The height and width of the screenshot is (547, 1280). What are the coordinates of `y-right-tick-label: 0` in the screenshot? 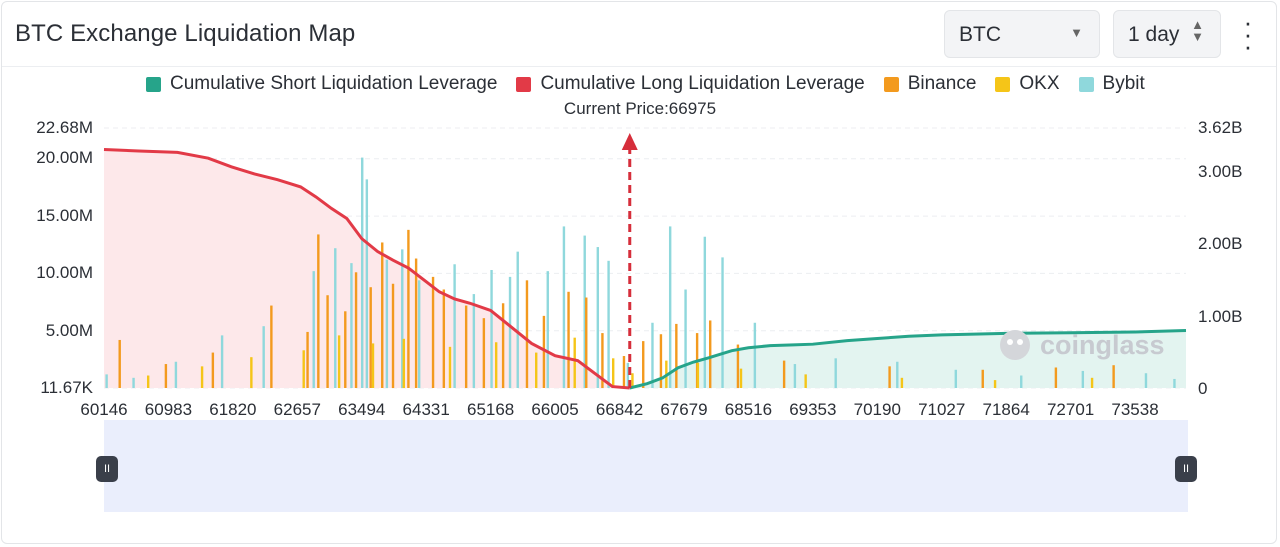 It's located at (1203, 388).